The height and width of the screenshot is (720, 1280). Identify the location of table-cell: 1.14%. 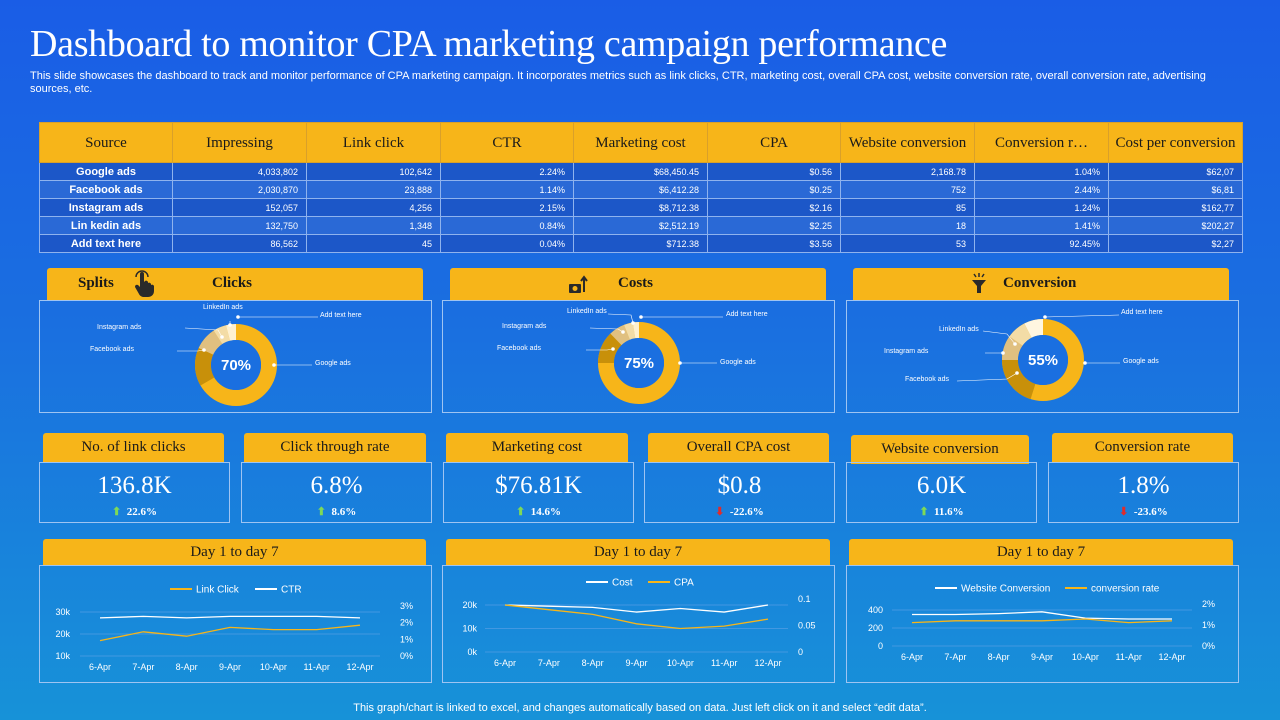
(507, 189).